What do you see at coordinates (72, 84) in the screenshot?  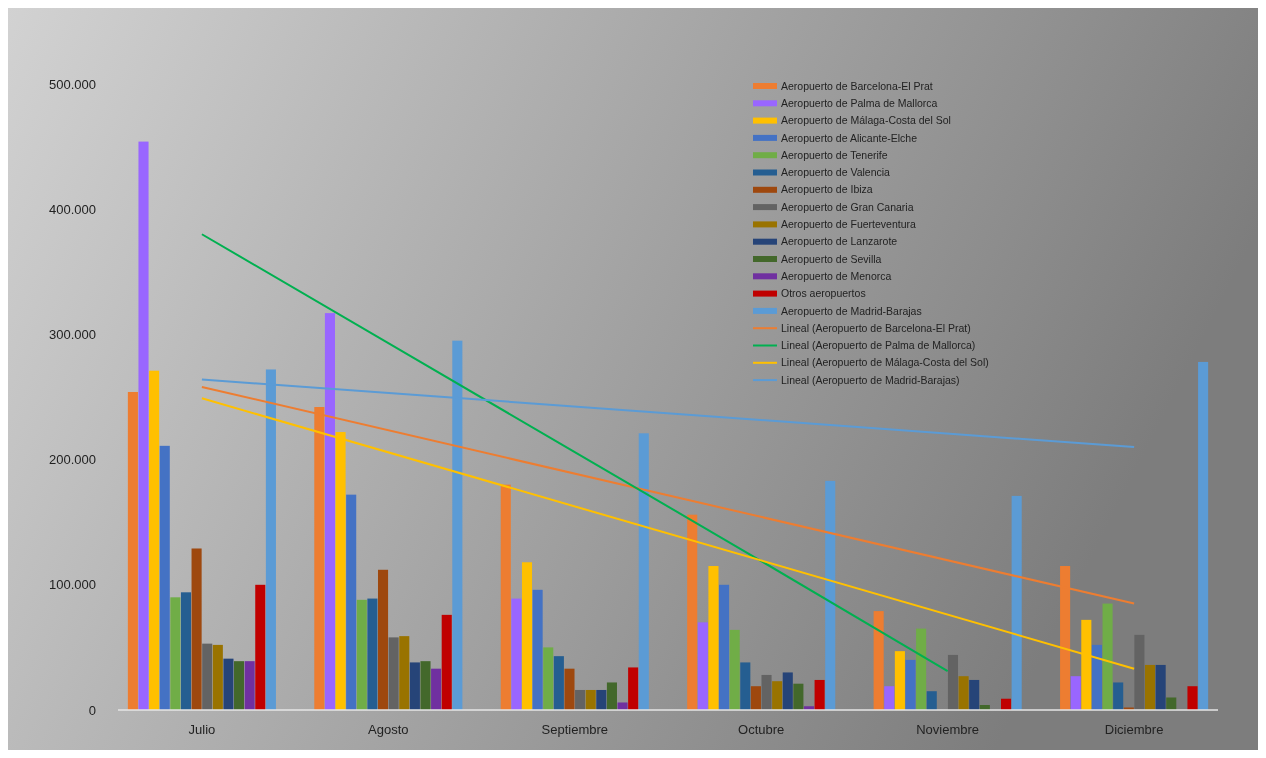 I see `y-tick-label: 500.000` at bounding box center [72, 84].